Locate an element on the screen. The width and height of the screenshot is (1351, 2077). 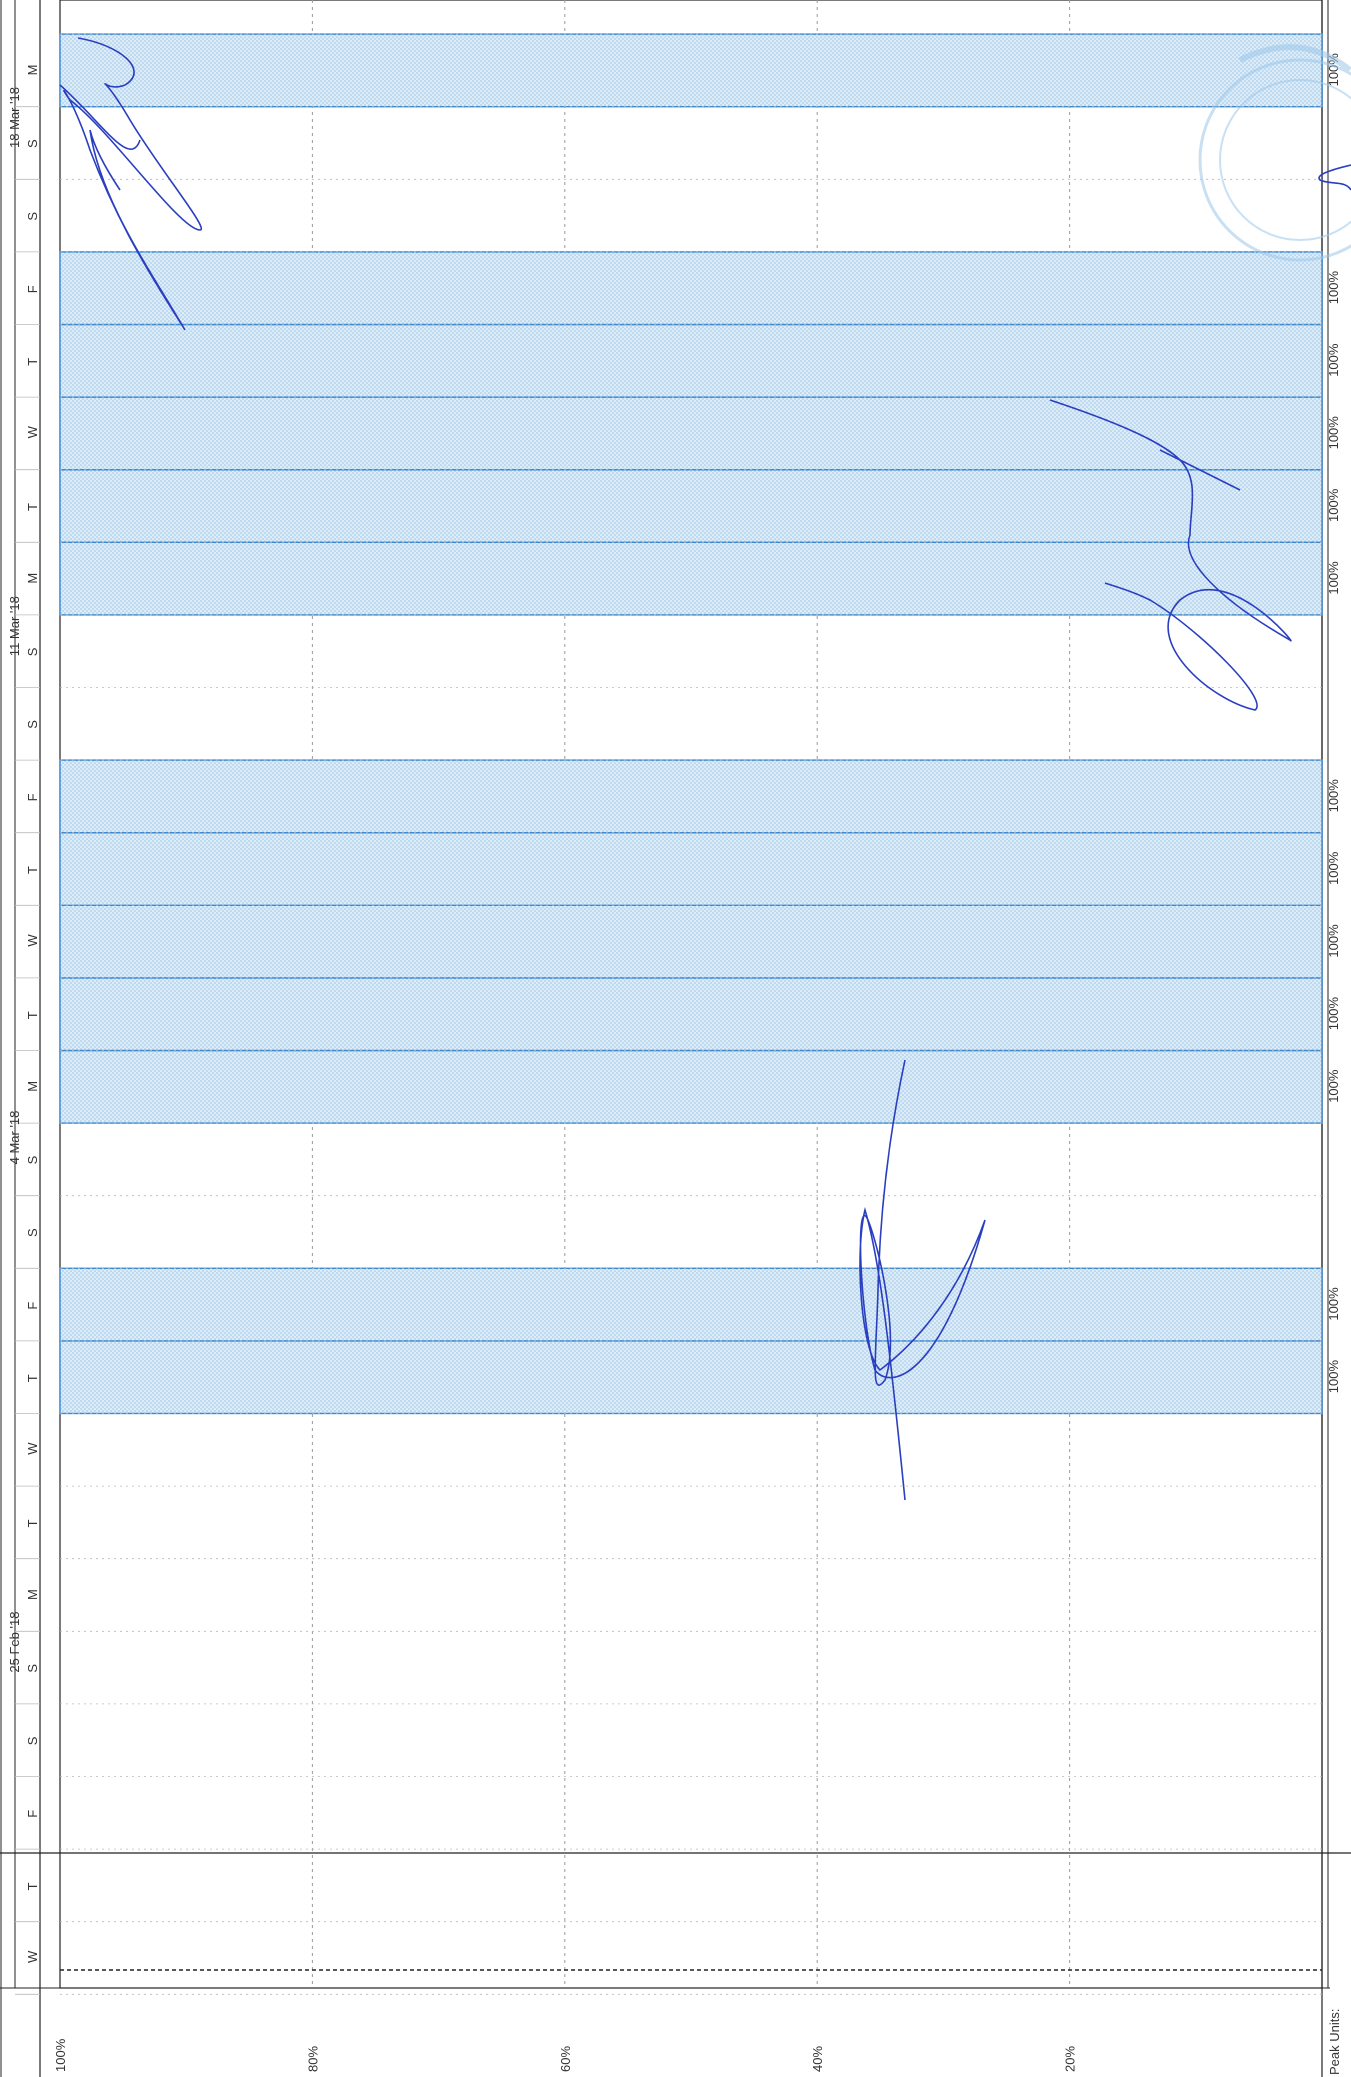
week-labels: 25 Feb '18 4 Mar '18 11 Mar '18 18 Mar '18 is located at coordinates (14, 880).